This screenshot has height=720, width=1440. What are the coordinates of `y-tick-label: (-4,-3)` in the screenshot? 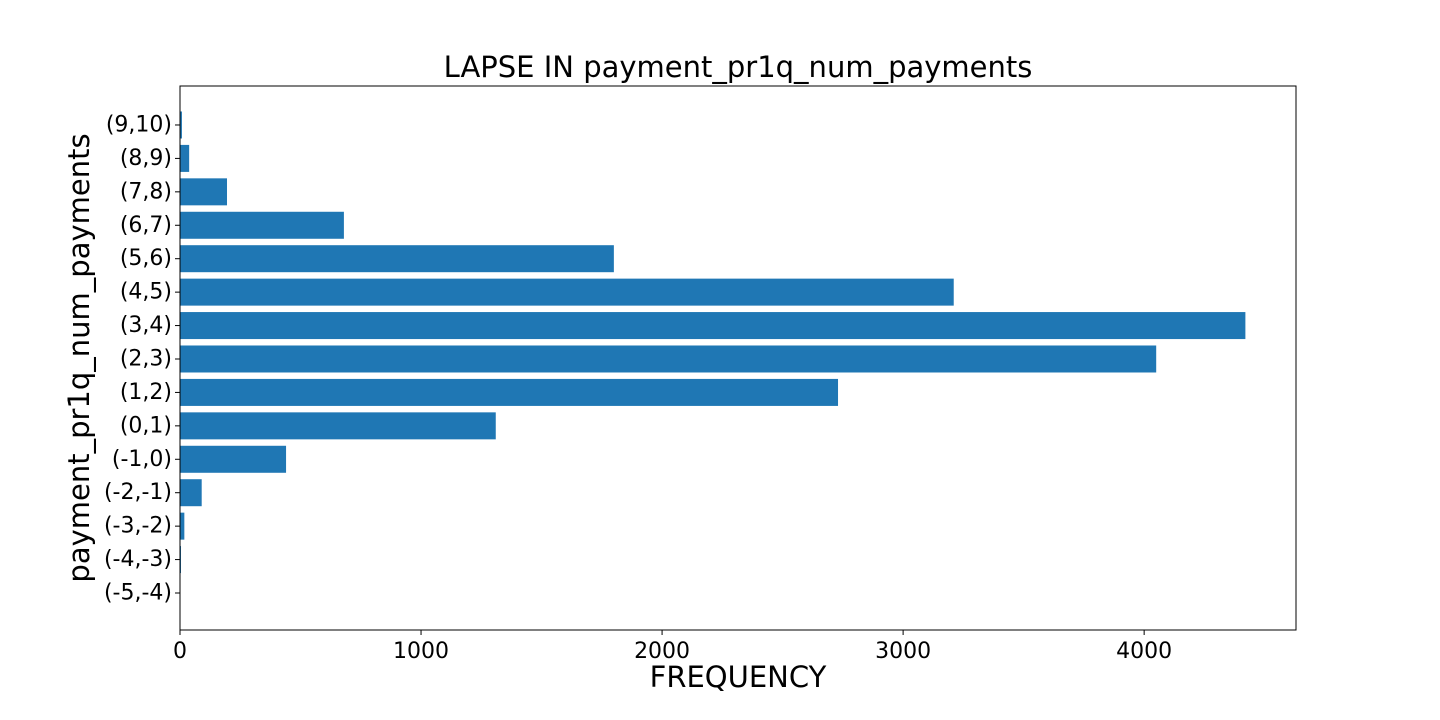 It's located at (138, 559).